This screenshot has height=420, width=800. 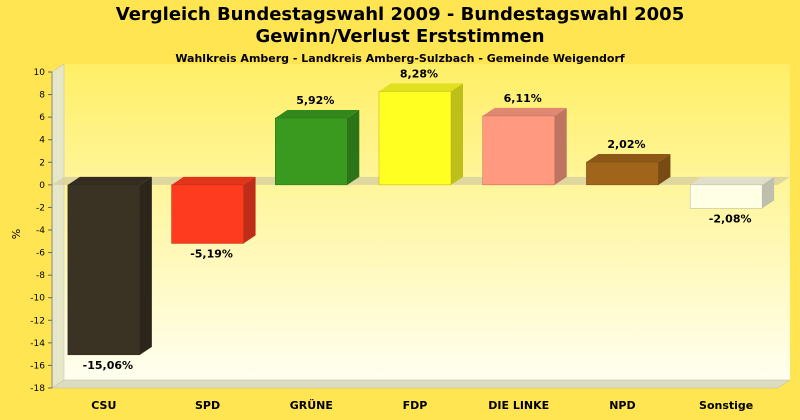 I want to click on x-tick-label: CSU, so click(x=103, y=405).